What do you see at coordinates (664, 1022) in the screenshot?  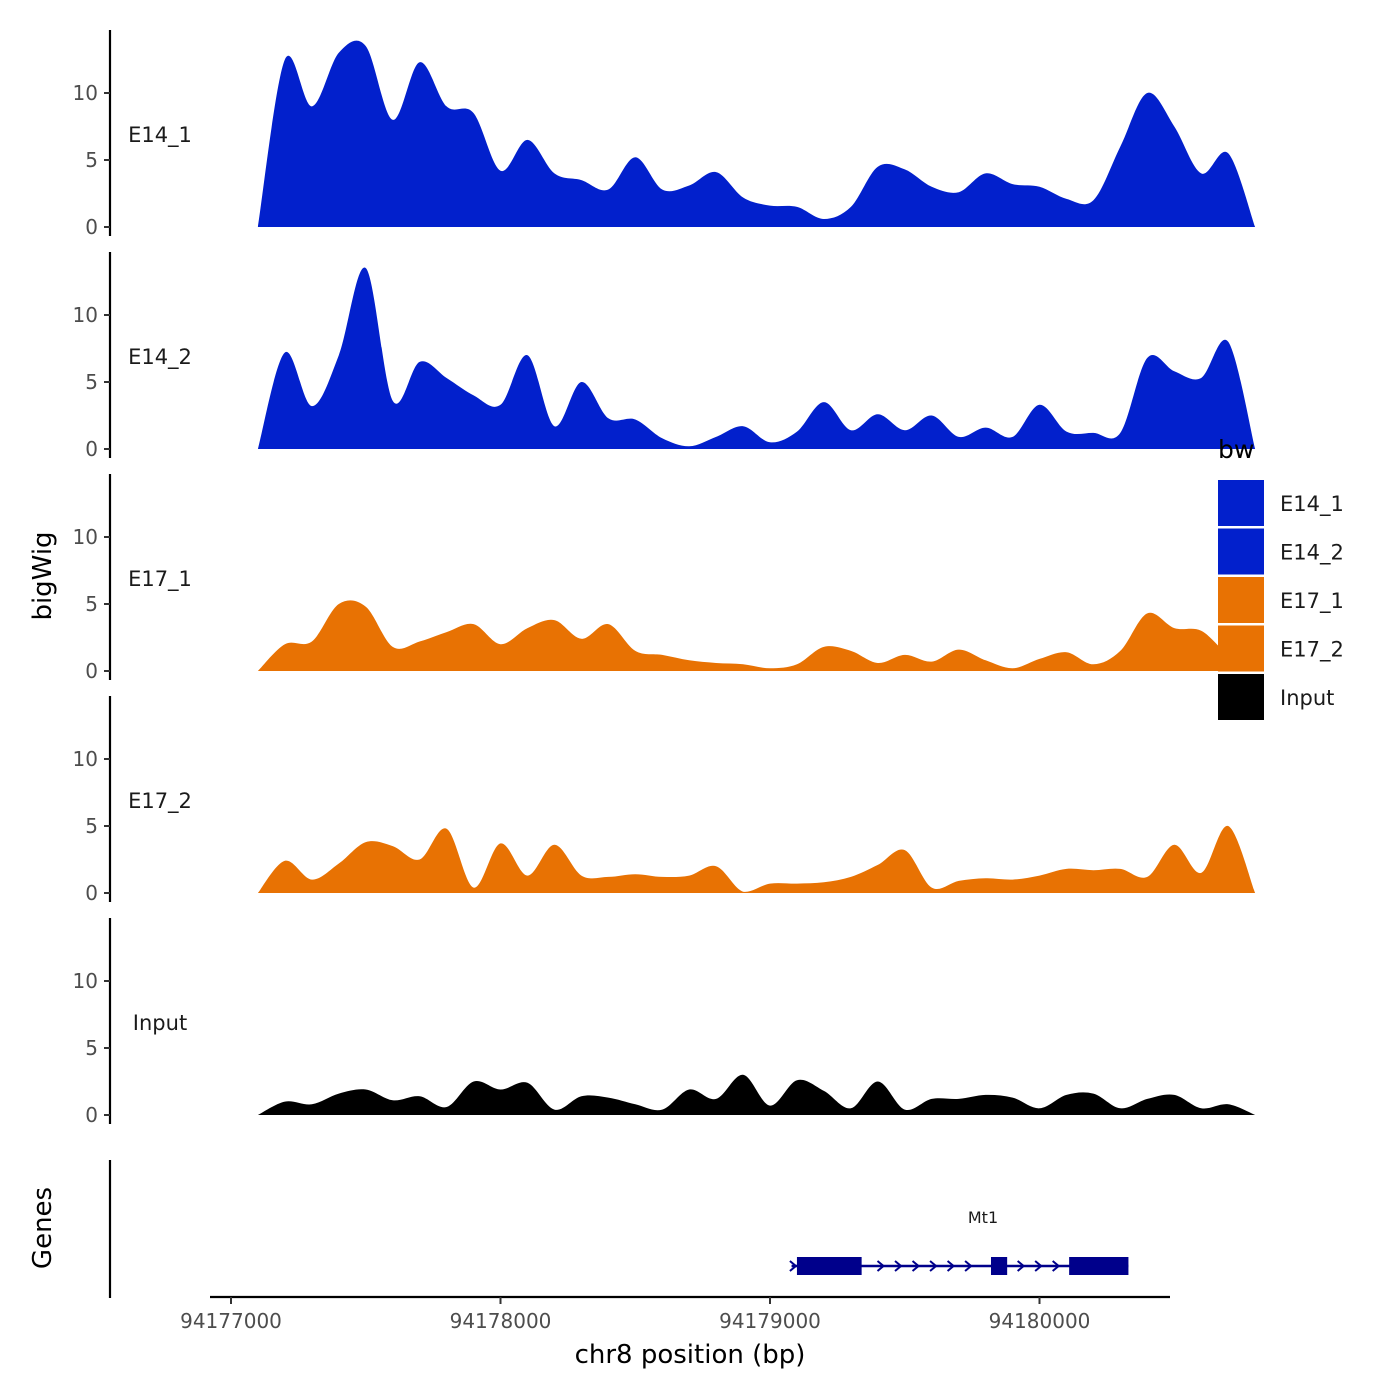 I see `track-Input: 0 5 10 Input` at bounding box center [664, 1022].